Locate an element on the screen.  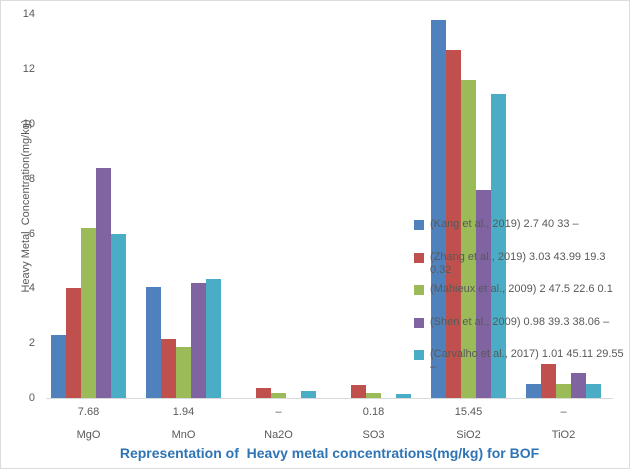
bar-MnO-series1 is located at coordinates (153, 342).